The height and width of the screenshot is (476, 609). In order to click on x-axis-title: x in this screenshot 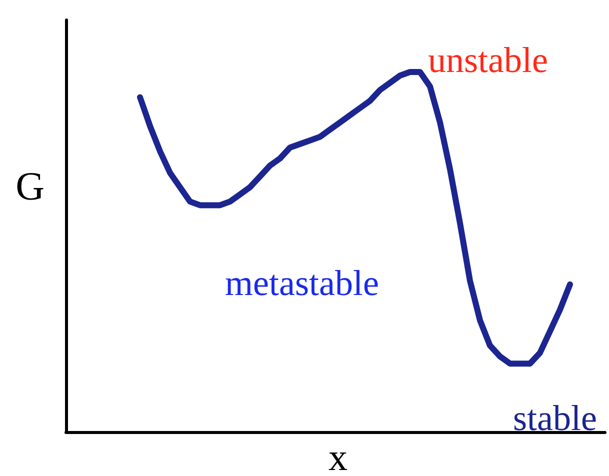, I will do `click(338, 456)`.